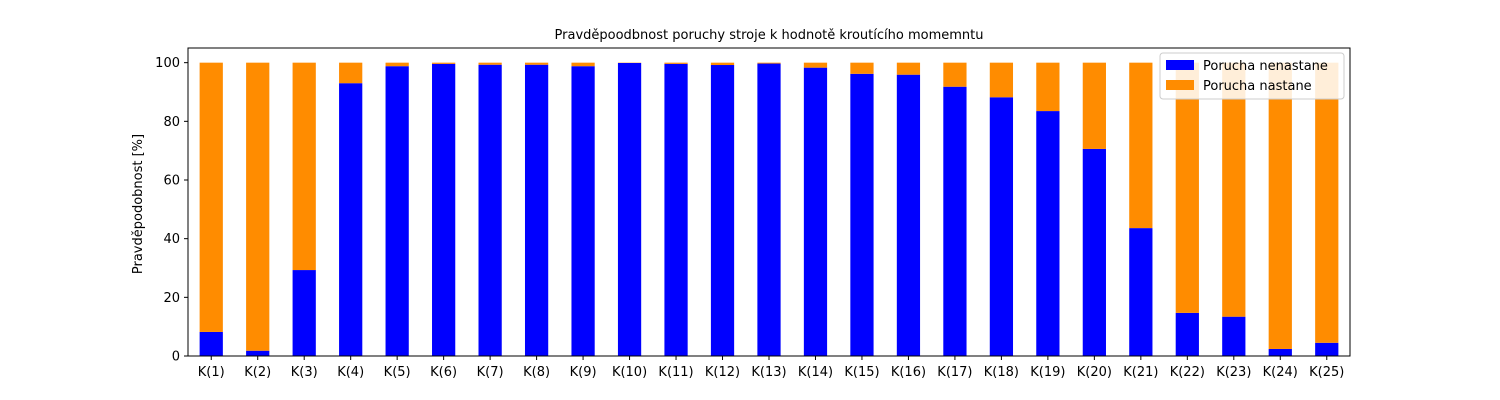  Describe the element at coordinates (443, 372) in the screenshot. I see `x-tick-label: K(6)` at that location.